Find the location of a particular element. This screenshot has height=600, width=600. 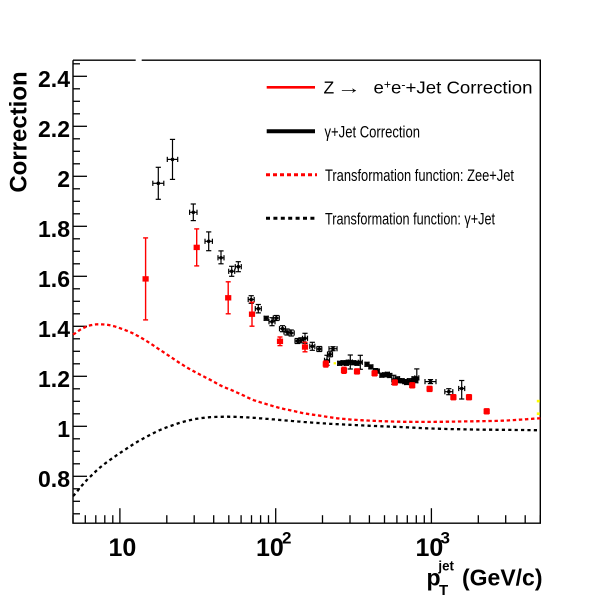

svg-text: 1 is located at coordinates (63, 429).